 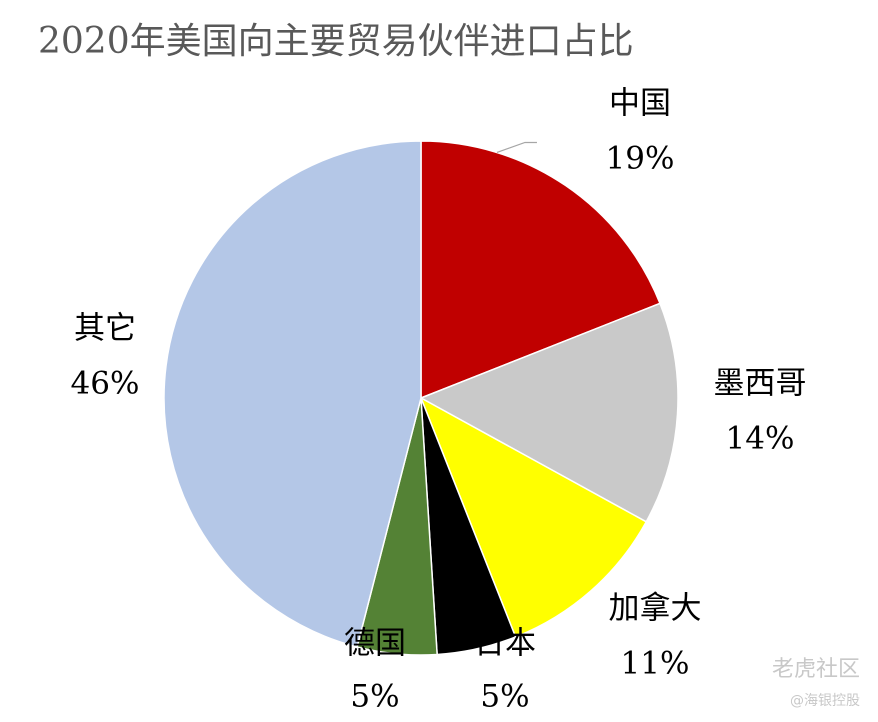 What do you see at coordinates (505, 644) in the screenshot?
I see `category-label: 日本` at bounding box center [505, 644].